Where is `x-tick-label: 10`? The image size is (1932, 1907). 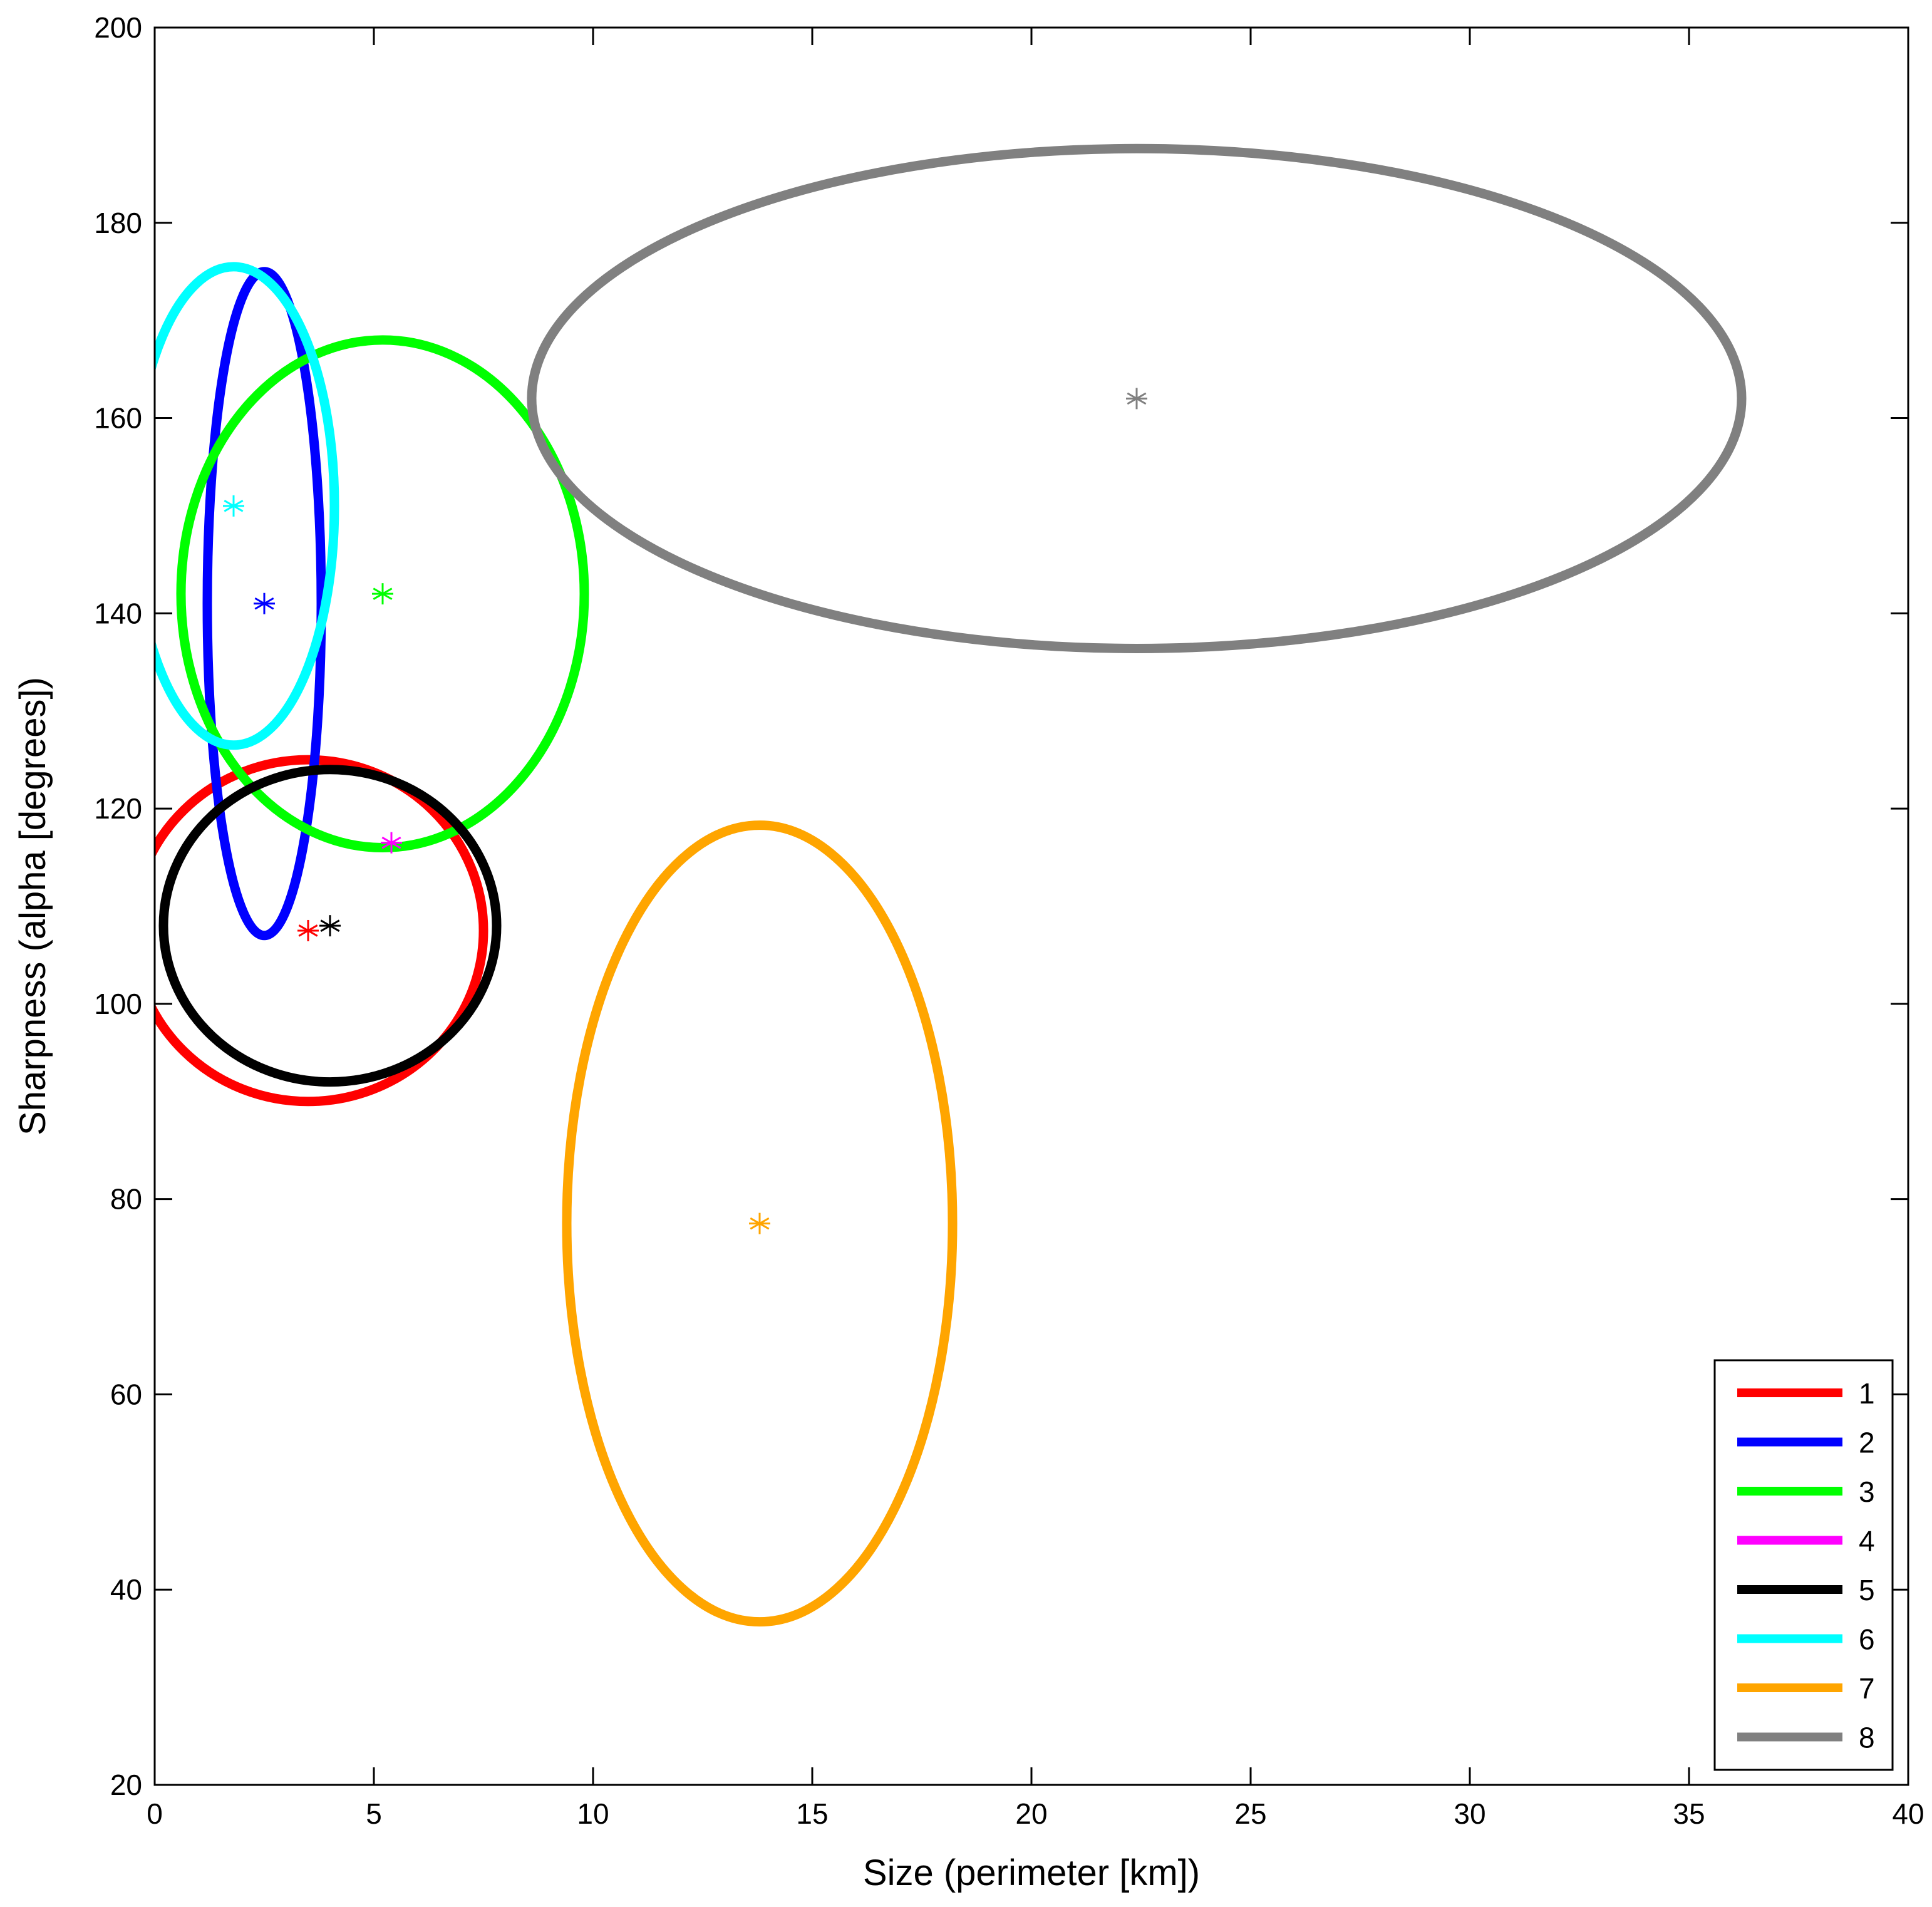
x-tick-label: 10 is located at coordinates (593, 1813).